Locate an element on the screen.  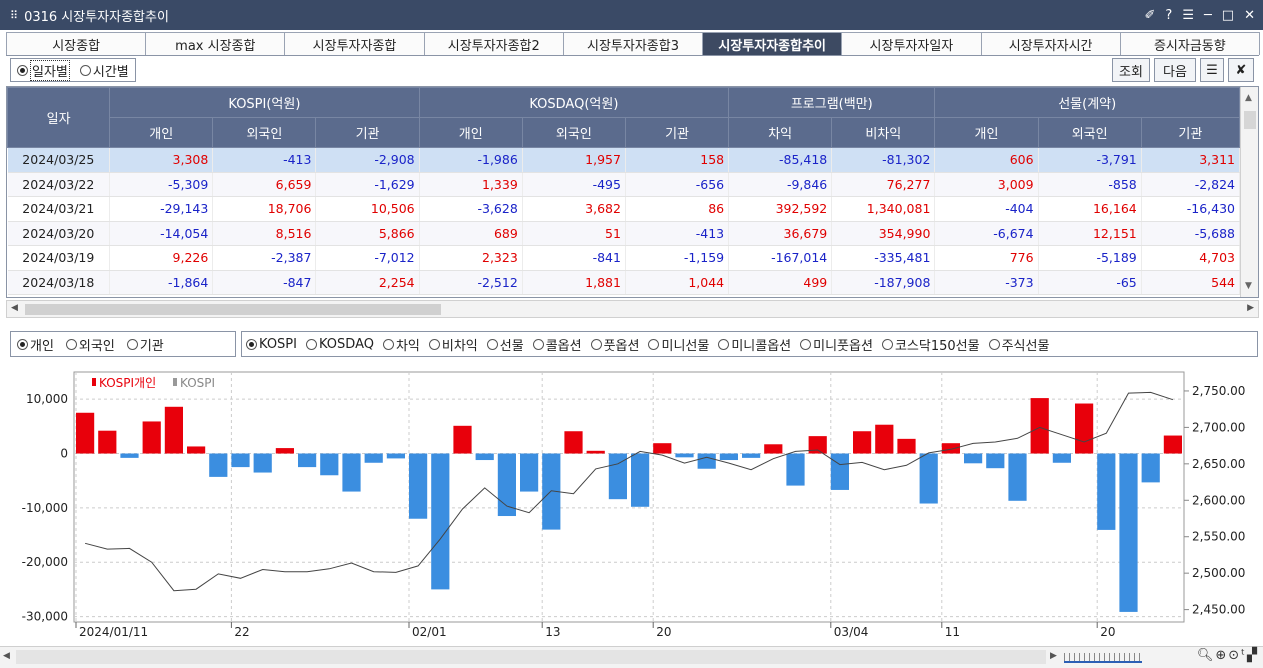
scroll-up-icon: ▲ is located at coordinates (1248, 98).